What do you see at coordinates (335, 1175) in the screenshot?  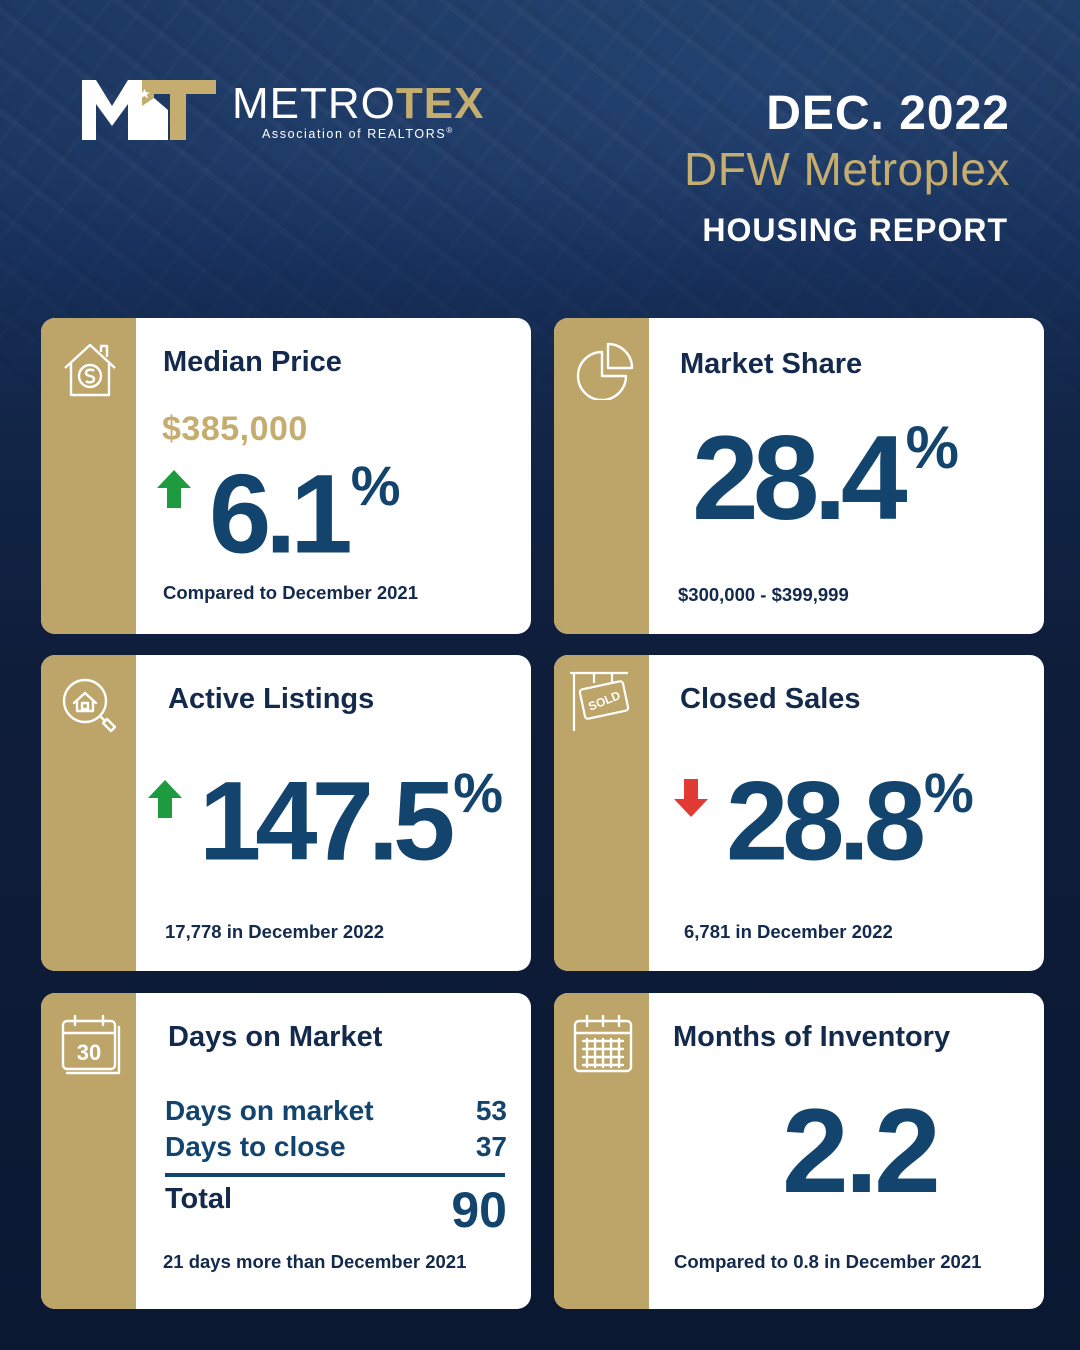 I see `total-divider` at bounding box center [335, 1175].